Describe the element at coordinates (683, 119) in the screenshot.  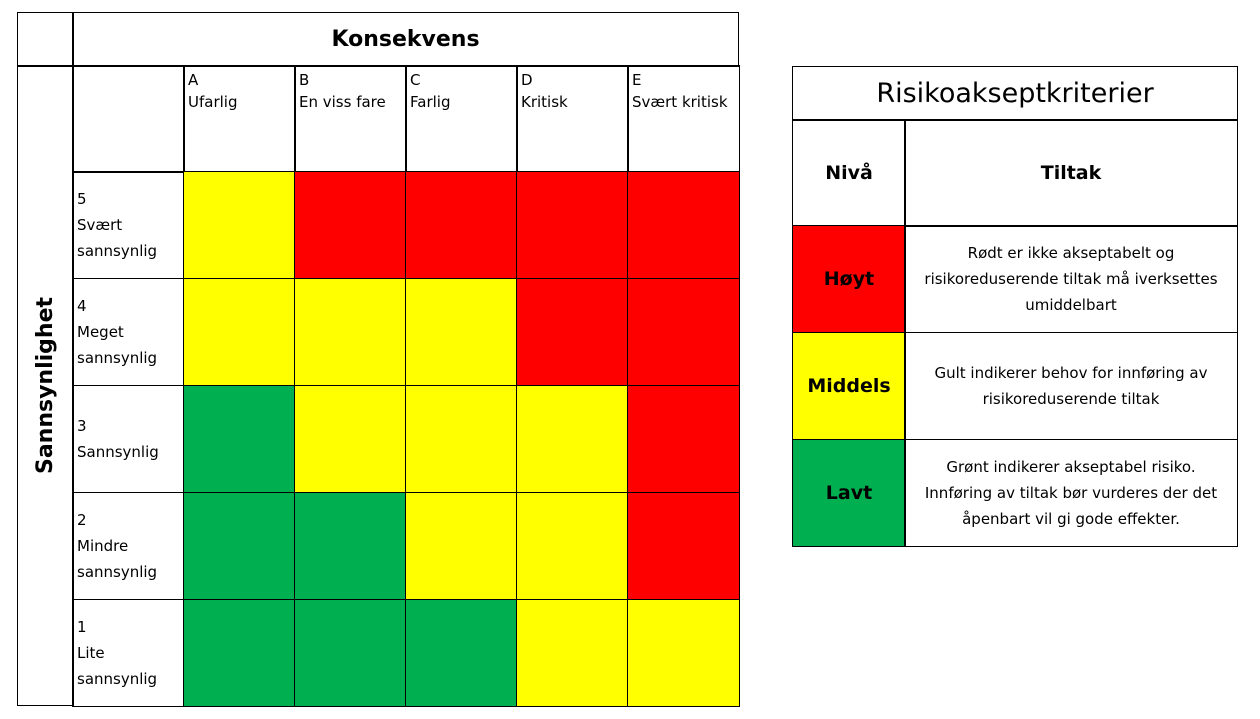
I see `consequence-column-header: E Svært kritisk` at that location.